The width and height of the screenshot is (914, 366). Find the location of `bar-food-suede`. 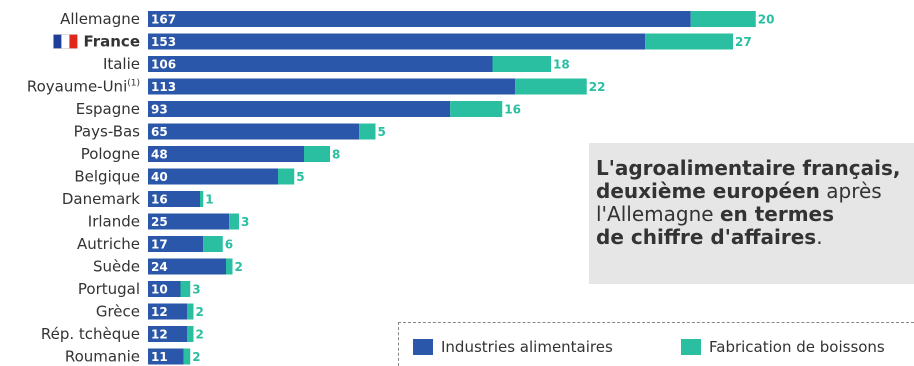

bar-food-suede is located at coordinates (187, 266).